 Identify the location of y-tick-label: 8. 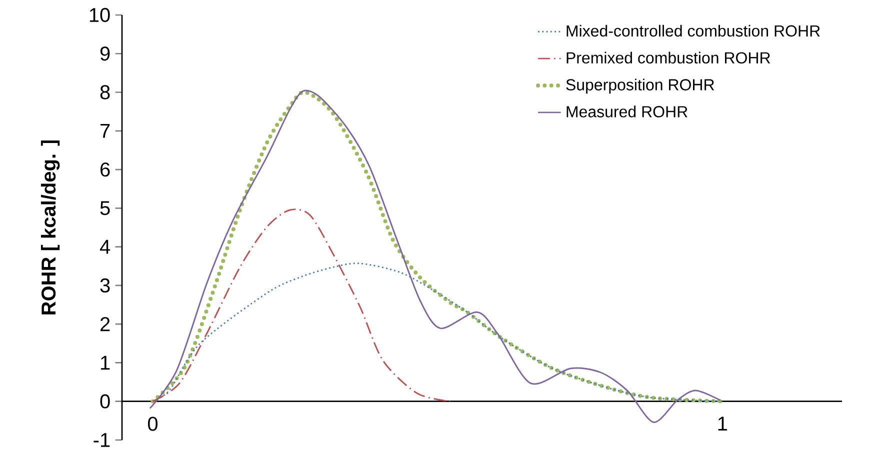
(105, 92).